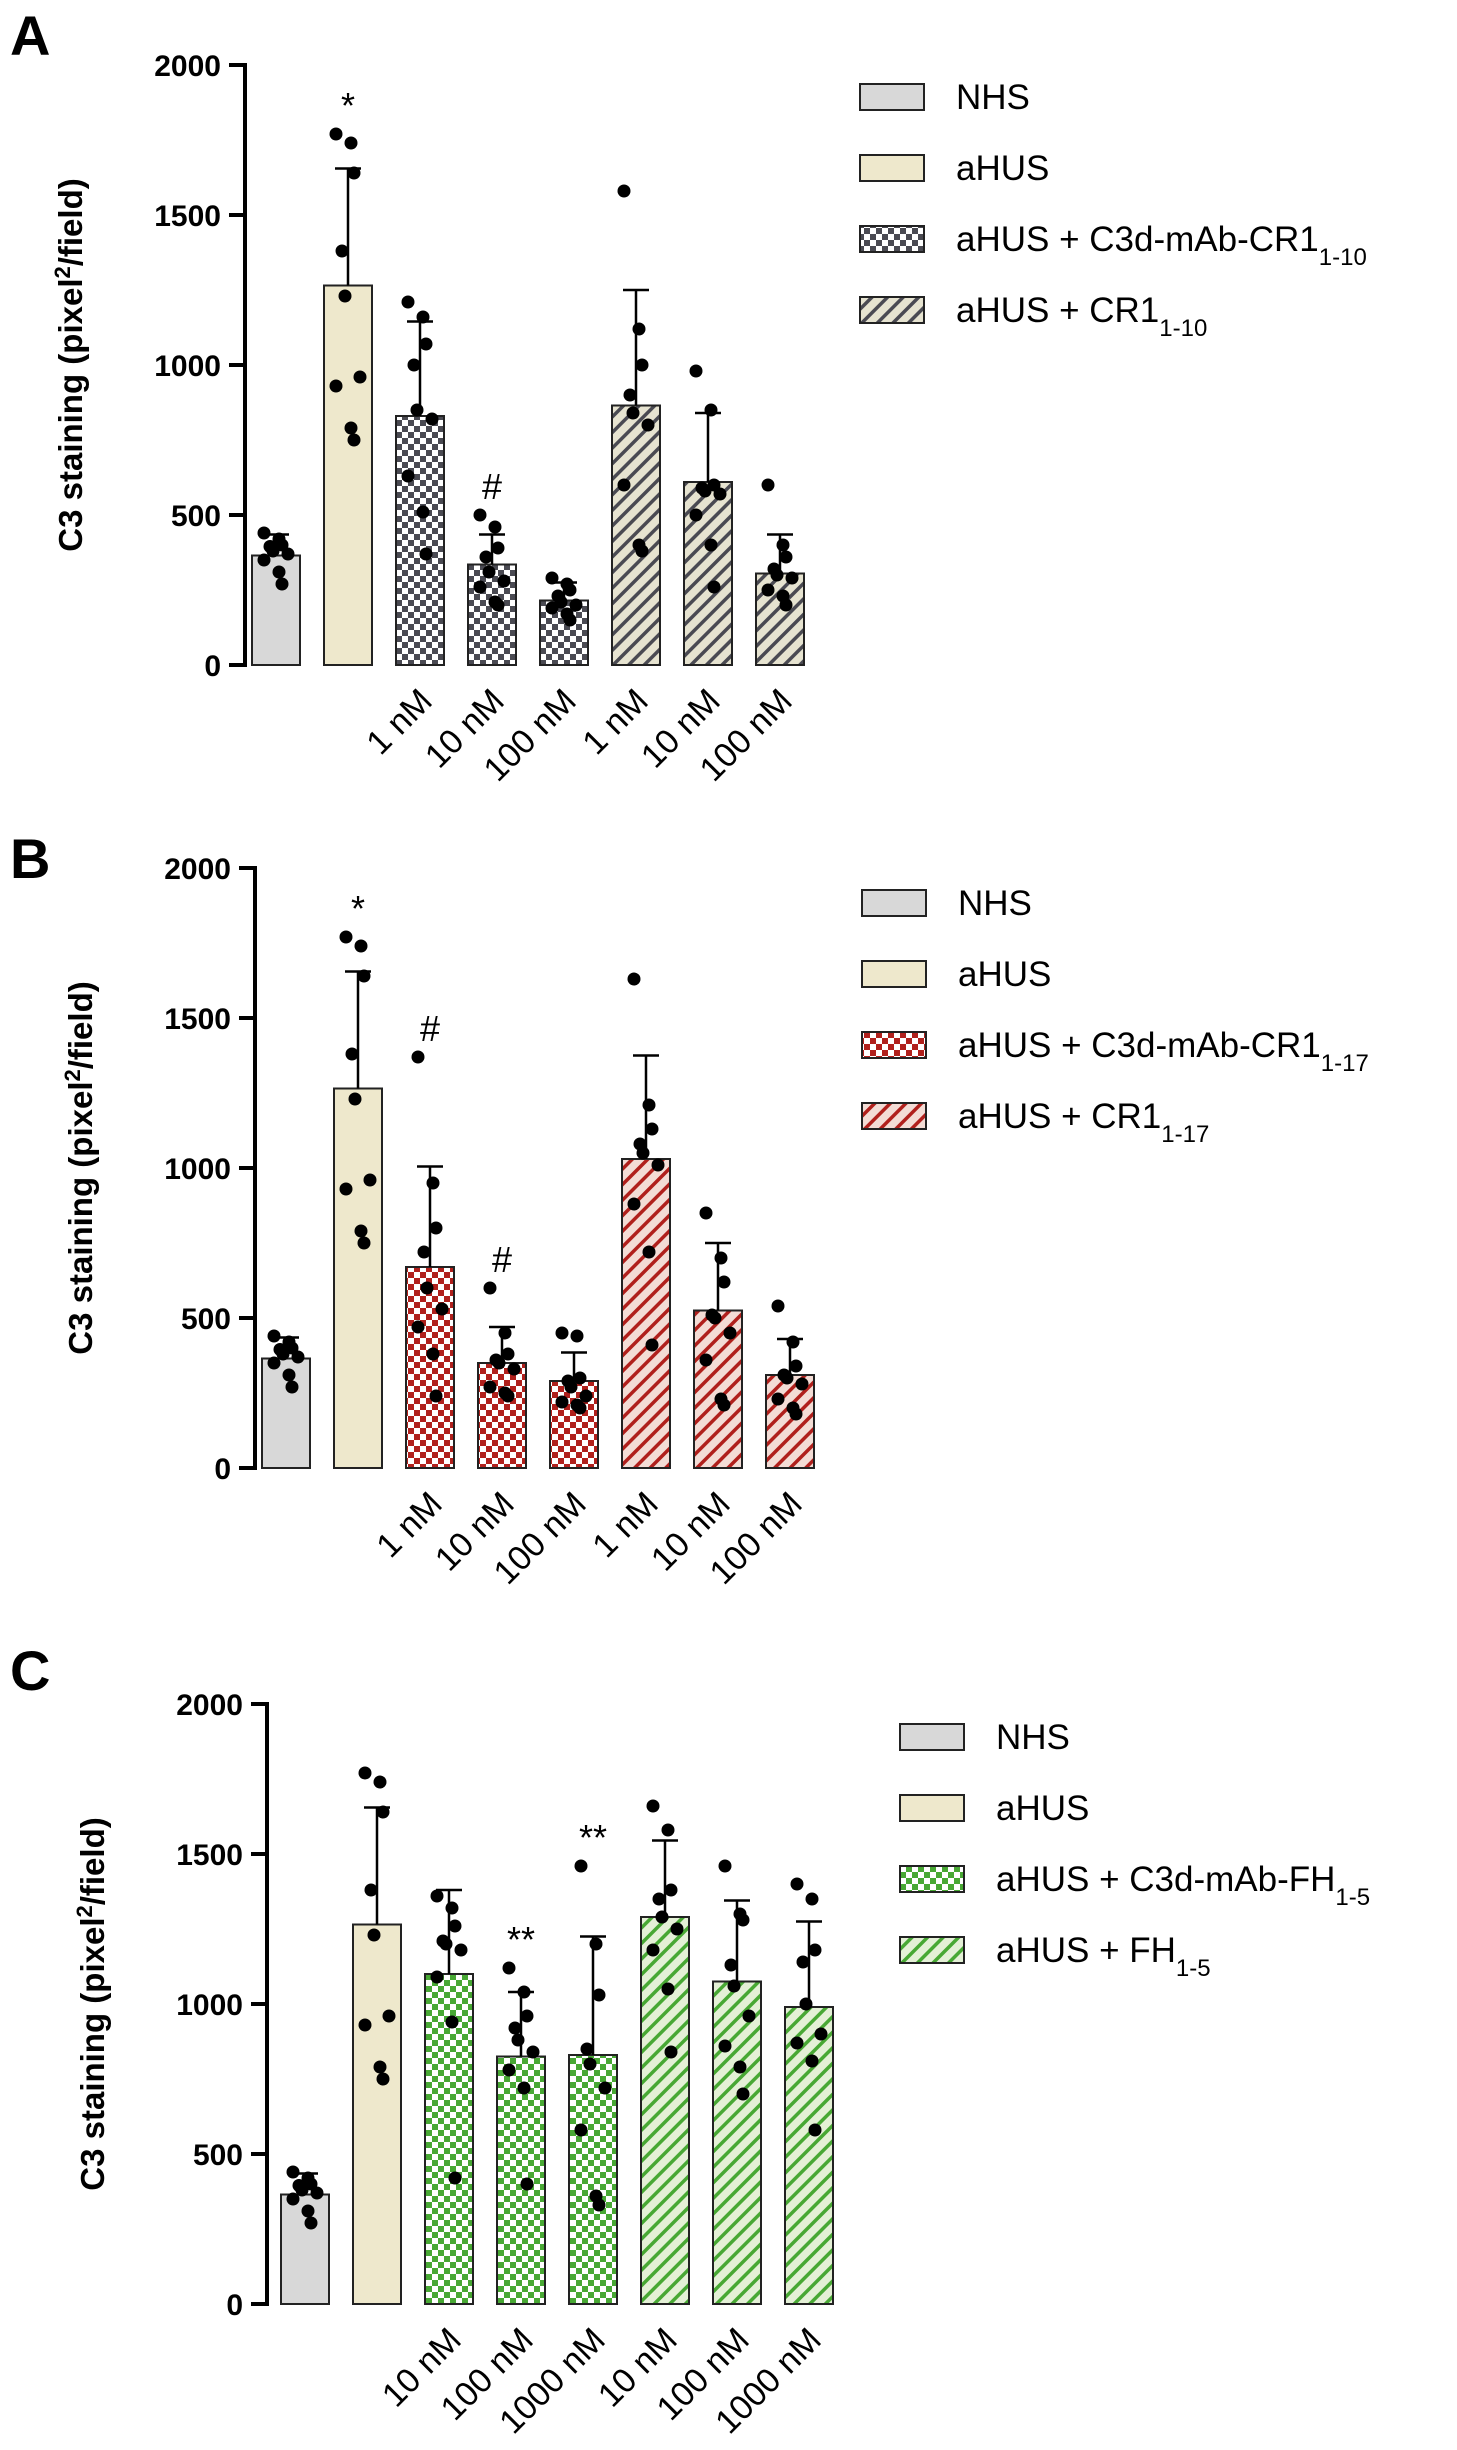 The height and width of the screenshot is (2450, 1457). I want to click on legend-label-sub: 1-5, so click(1193, 1968).